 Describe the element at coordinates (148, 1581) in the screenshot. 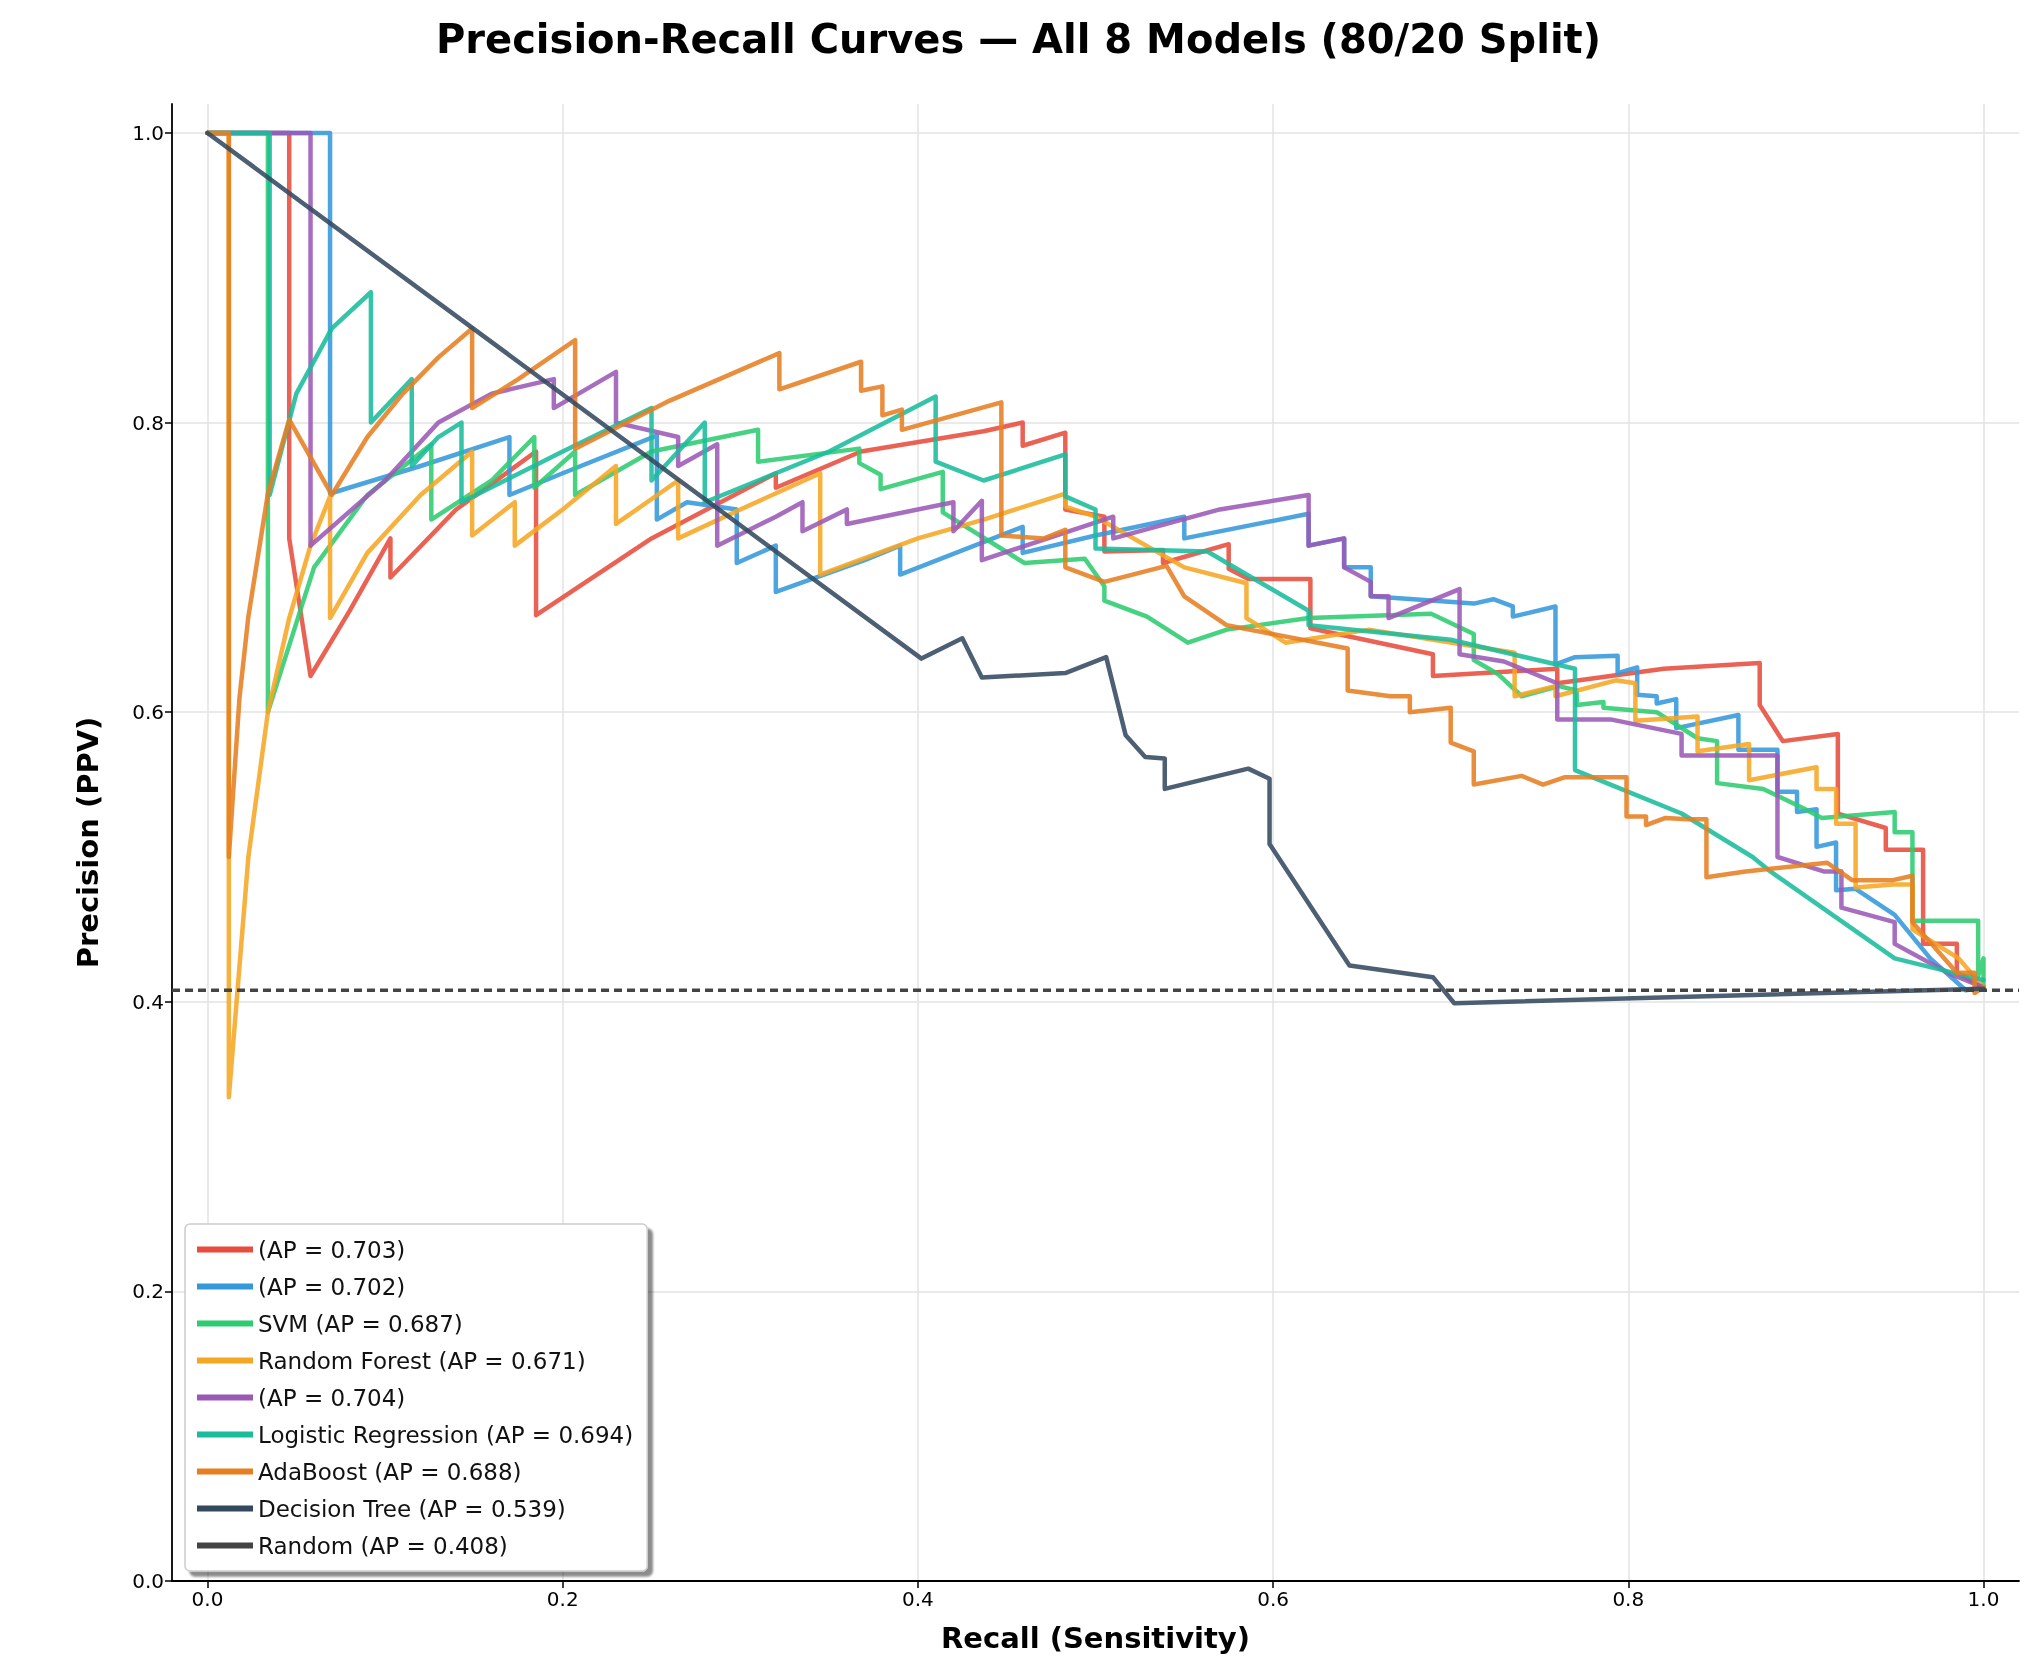

I see `y-tick-label: 0.0` at that location.